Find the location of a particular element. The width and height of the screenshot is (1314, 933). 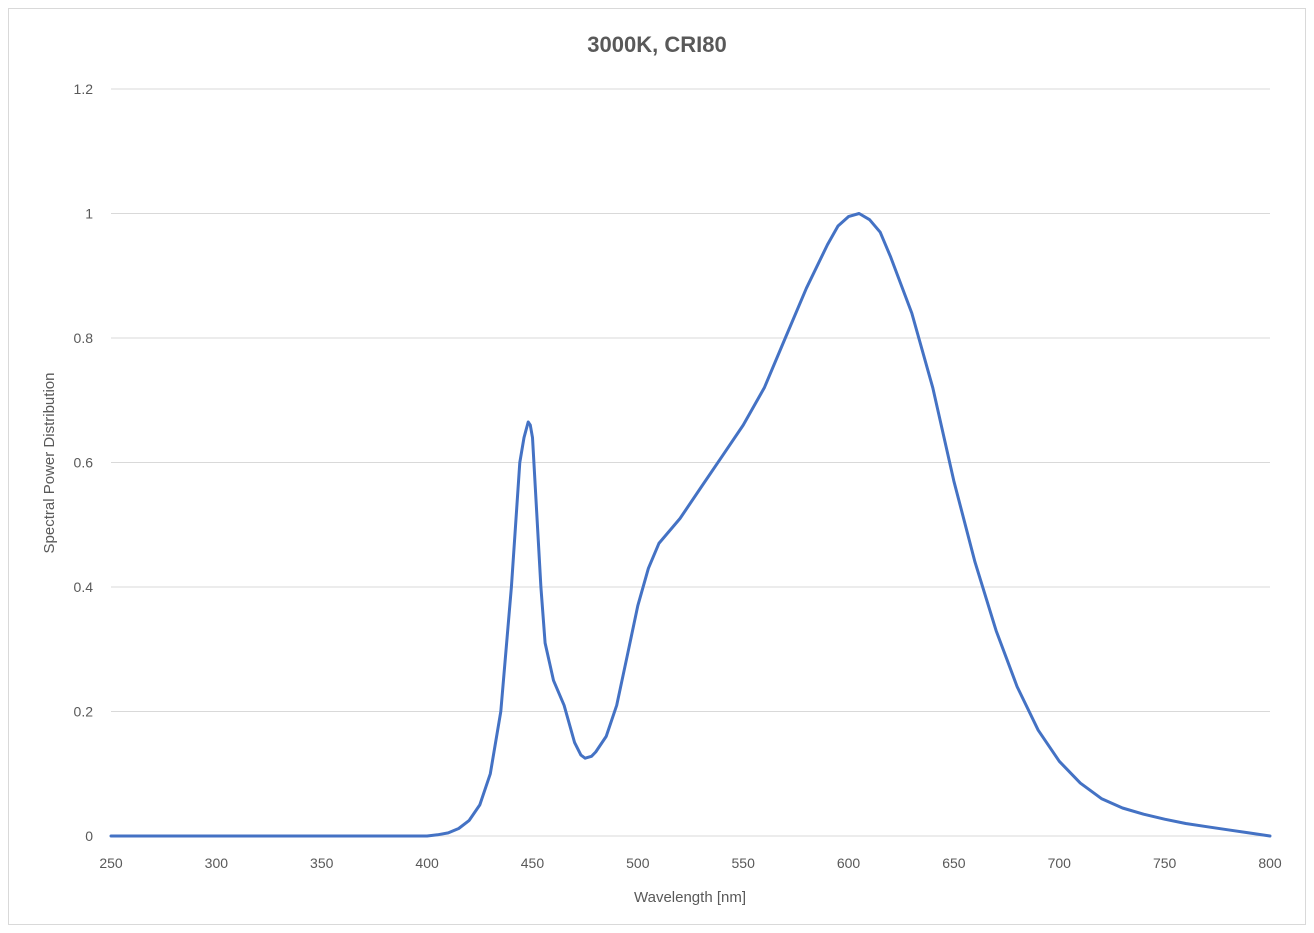

x-tick-label: 450 is located at coordinates (533, 863).